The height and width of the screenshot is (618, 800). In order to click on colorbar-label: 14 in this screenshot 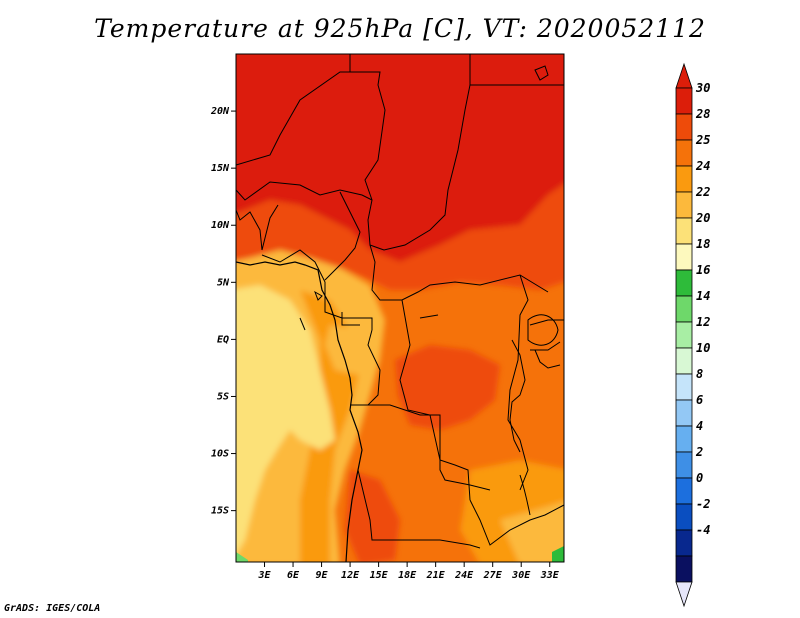, I will do `click(703, 296)`.